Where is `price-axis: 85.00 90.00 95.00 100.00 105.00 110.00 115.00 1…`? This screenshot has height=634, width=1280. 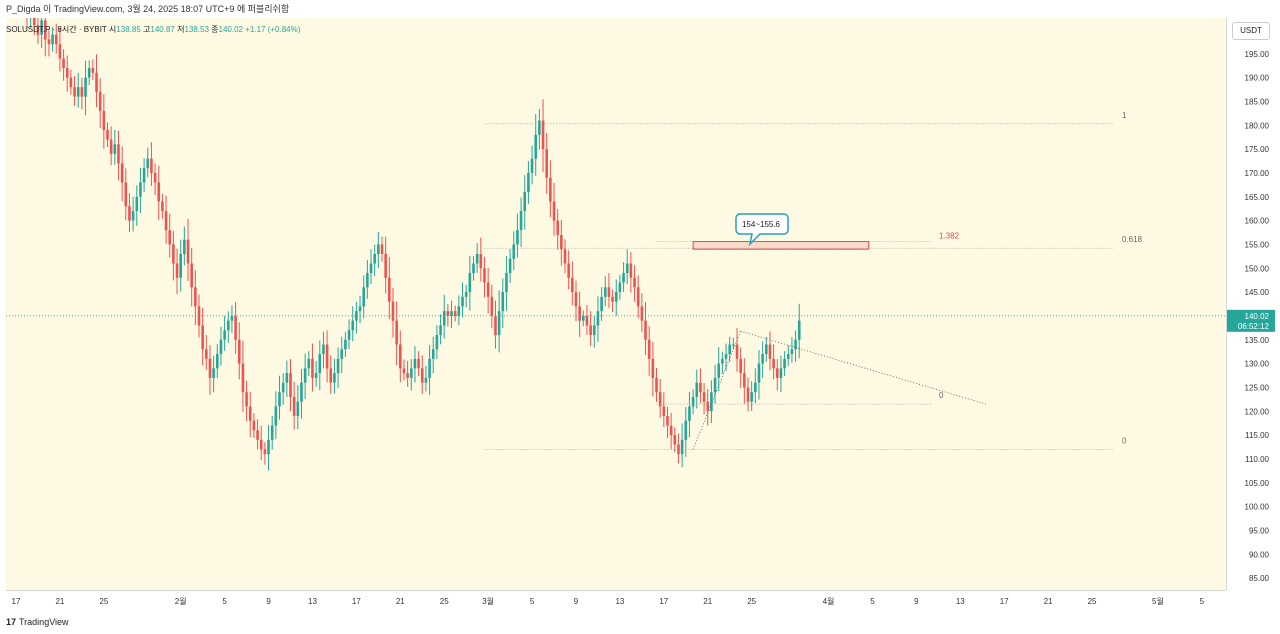
price-axis: 85.00 90.00 95.00 100.00 105.00 110.00 115.00 1… is located at coordinates (1250, 304).